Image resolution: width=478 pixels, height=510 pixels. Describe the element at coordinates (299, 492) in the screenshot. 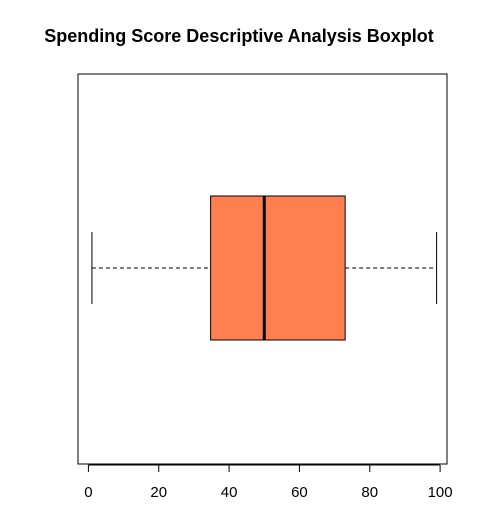

I see `x-tick-label-60: 60` at that location.